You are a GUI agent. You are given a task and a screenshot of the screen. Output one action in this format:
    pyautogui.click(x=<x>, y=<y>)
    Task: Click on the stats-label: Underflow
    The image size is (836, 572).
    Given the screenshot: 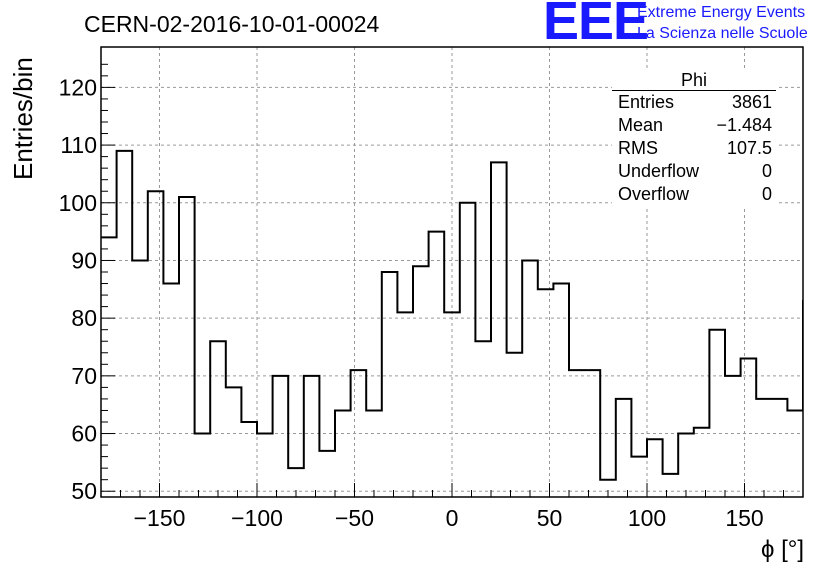 What is the action you would take?
    pyautogui.click(x=659, y=171)
    